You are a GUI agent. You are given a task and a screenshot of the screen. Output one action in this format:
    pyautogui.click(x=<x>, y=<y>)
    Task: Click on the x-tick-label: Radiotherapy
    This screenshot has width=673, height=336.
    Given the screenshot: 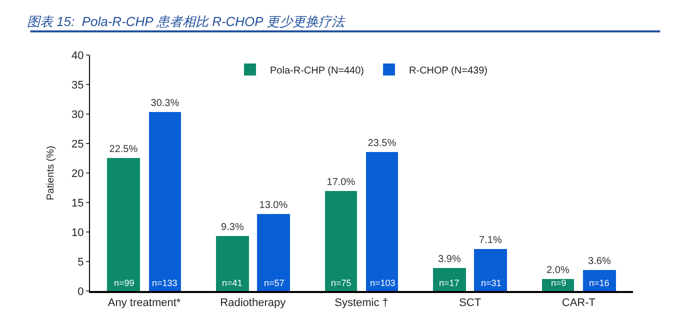 What is the action you would take?
    pyautogui.click(x=253, y=303)
    